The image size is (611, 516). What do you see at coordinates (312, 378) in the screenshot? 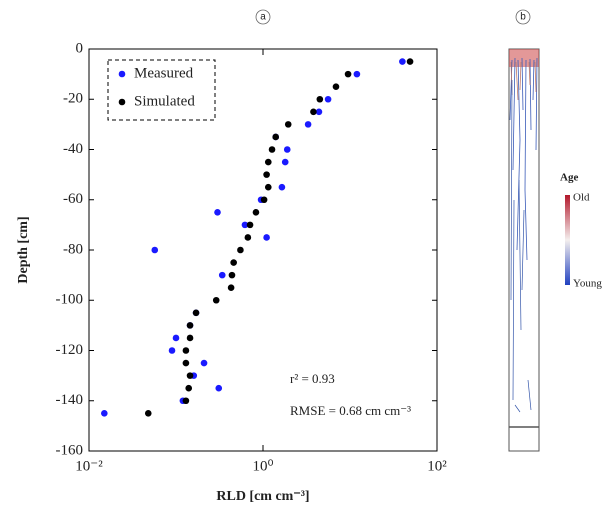
I see `annotation: r² = 0.93` at bounding box center [312, 378].